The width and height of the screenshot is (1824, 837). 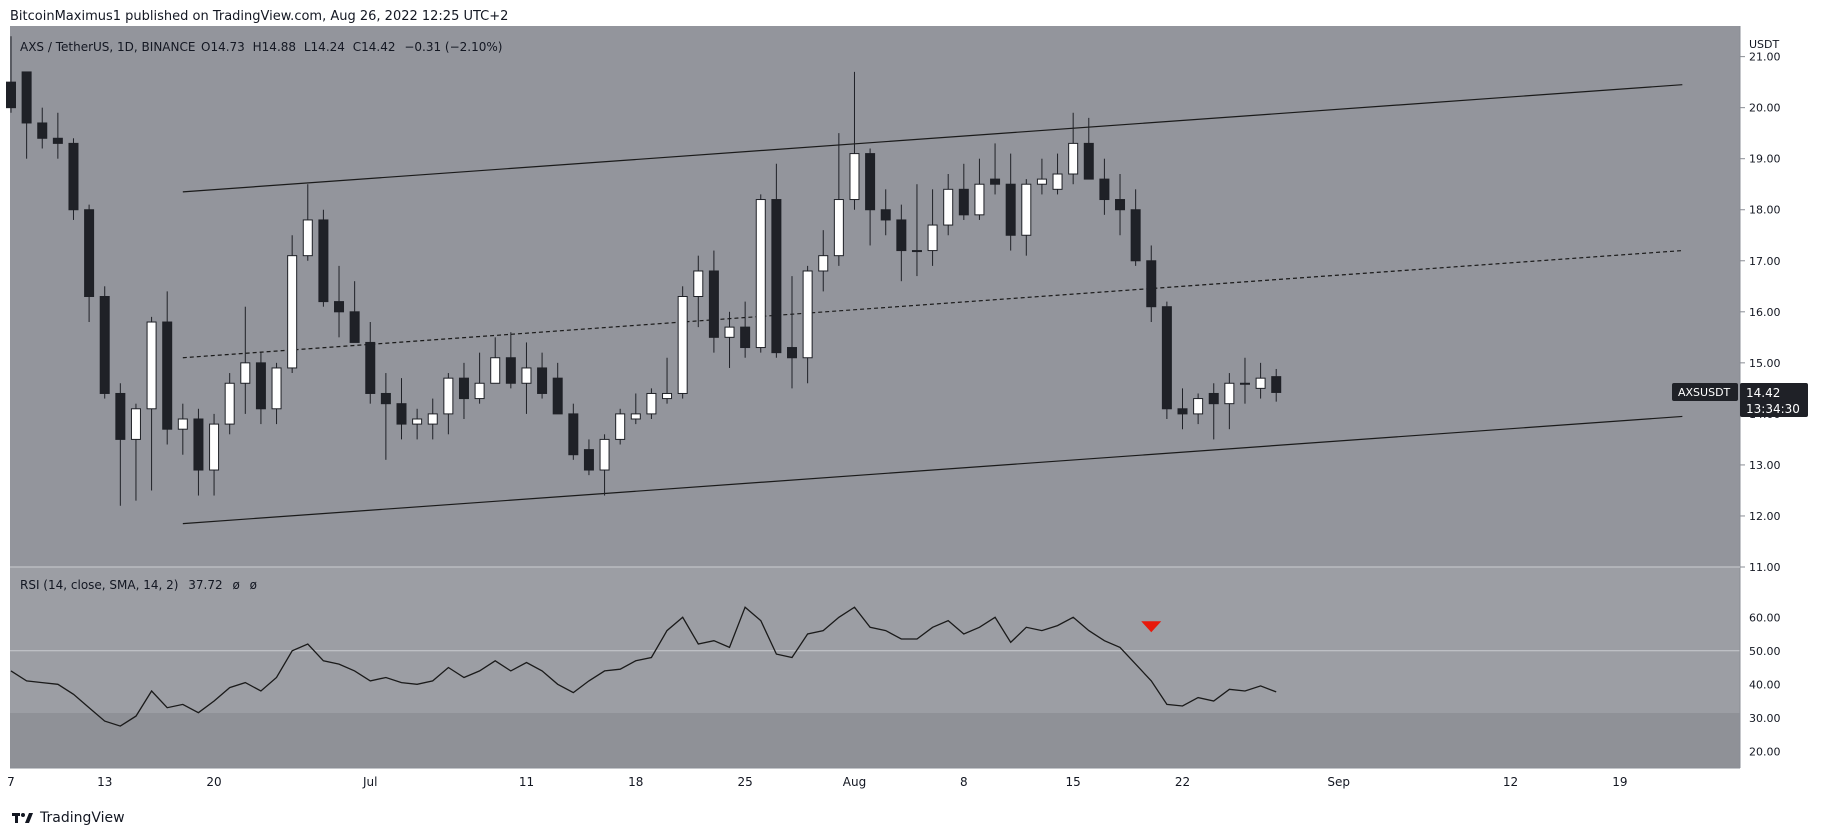 What do you see at coordinates (328, 47) in the screenshot?
I see `ohlc-low: 14.24` at bounding box center [328, 47].